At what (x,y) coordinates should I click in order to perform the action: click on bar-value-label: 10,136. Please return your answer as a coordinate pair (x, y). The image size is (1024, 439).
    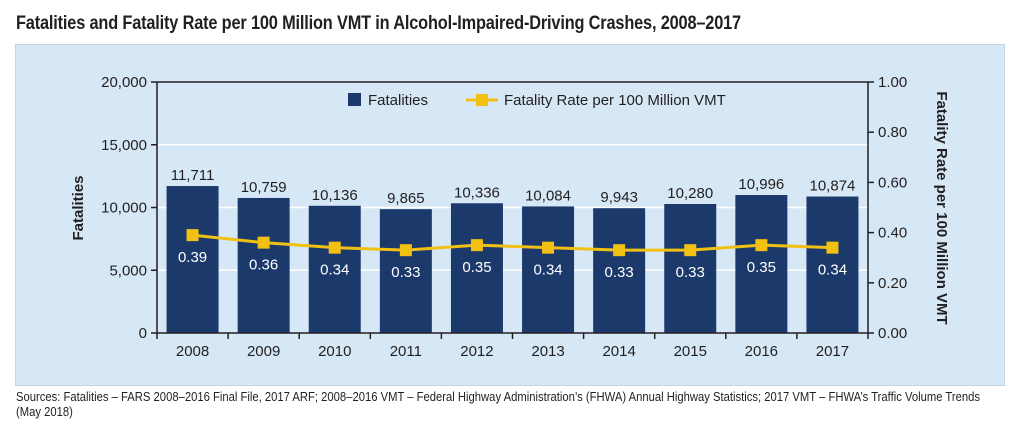
    Looking at the image, I should click on (335, 195).